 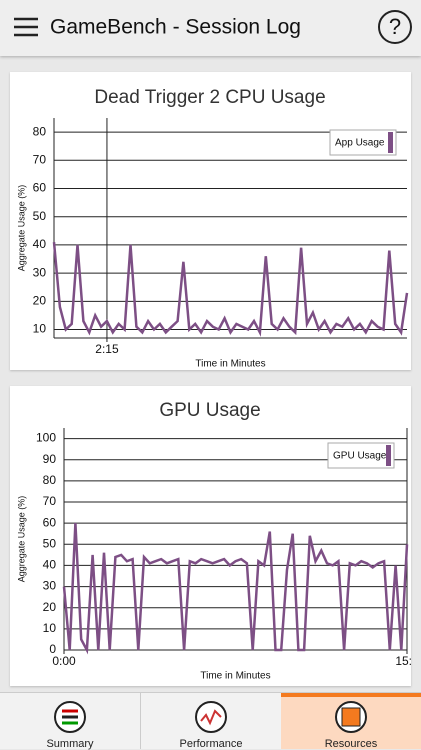 I want to click on legend-label: GPU Usage, so click(x=360, y=456).